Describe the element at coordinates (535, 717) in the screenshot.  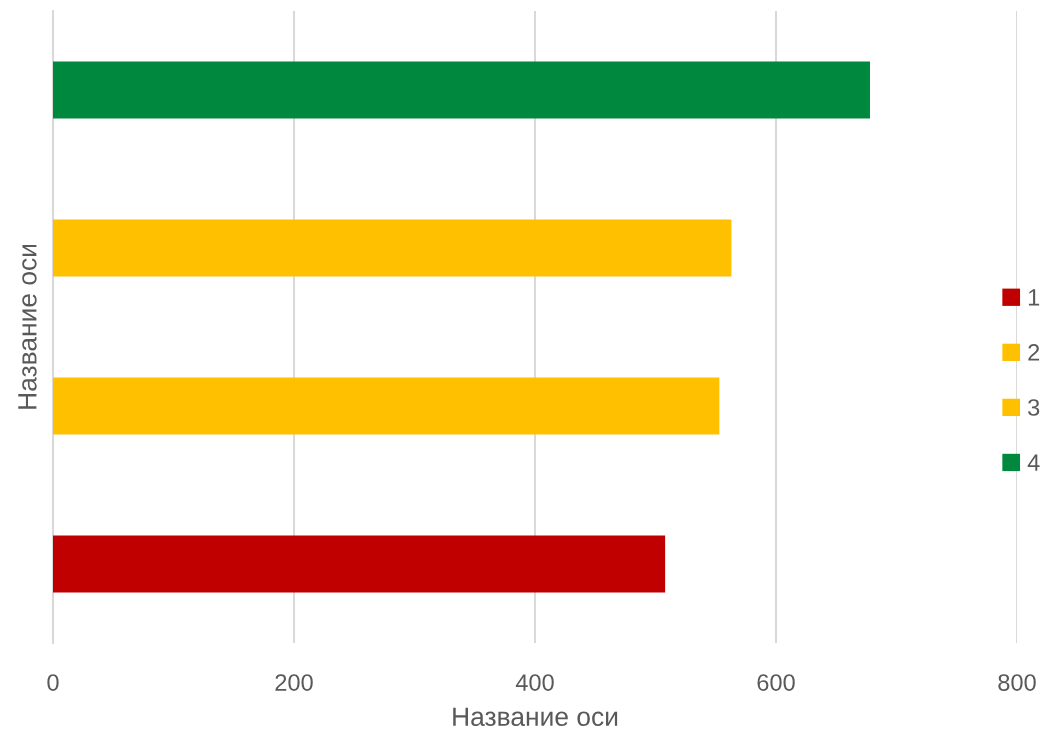
I see `x-axis-title: Название оси` at that location.